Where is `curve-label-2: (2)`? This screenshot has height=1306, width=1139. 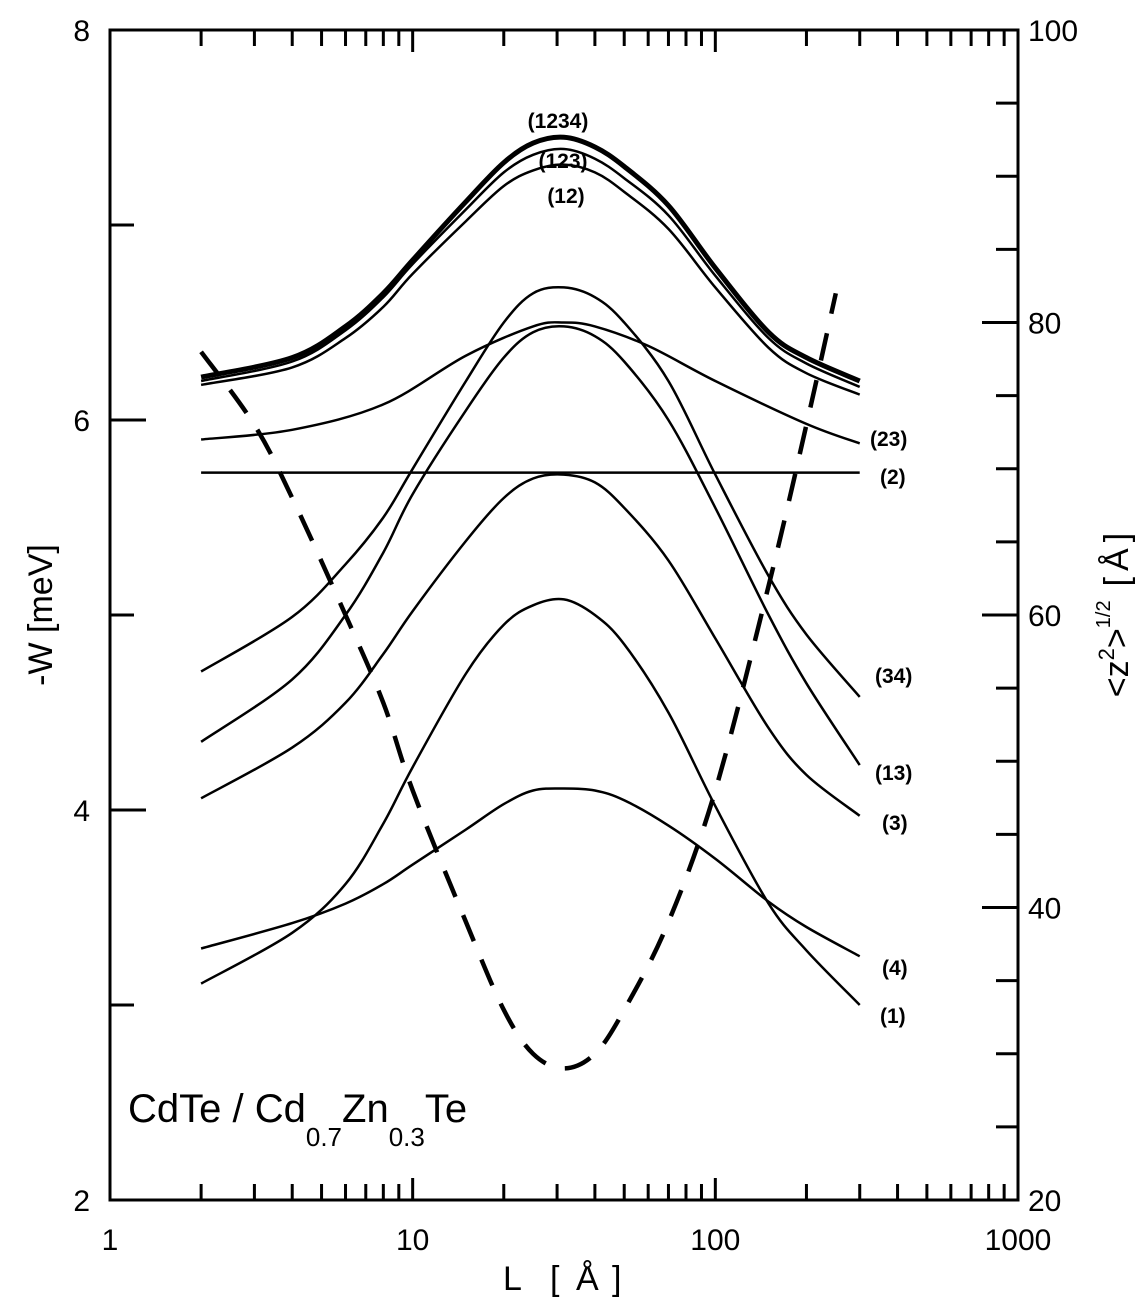 curve-label-2: (2) is located at coordinates (893, 477).